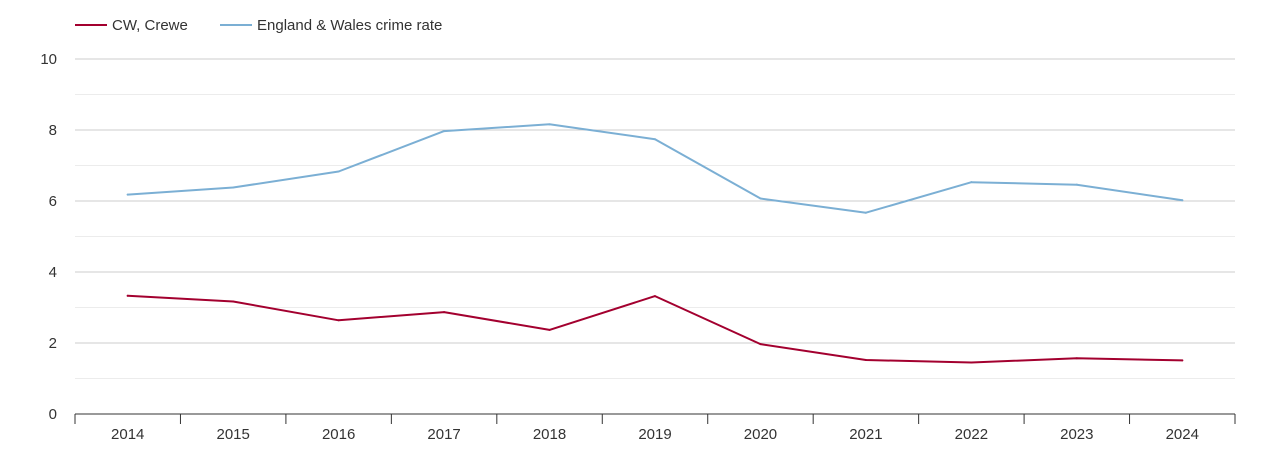 Image resolution: width=1270 pixels, height=450 pixels. What do you see at coordinates (232, 434) in the screenshot?
I see `x-tick-label: 2015` at bounding box center [232, 434].